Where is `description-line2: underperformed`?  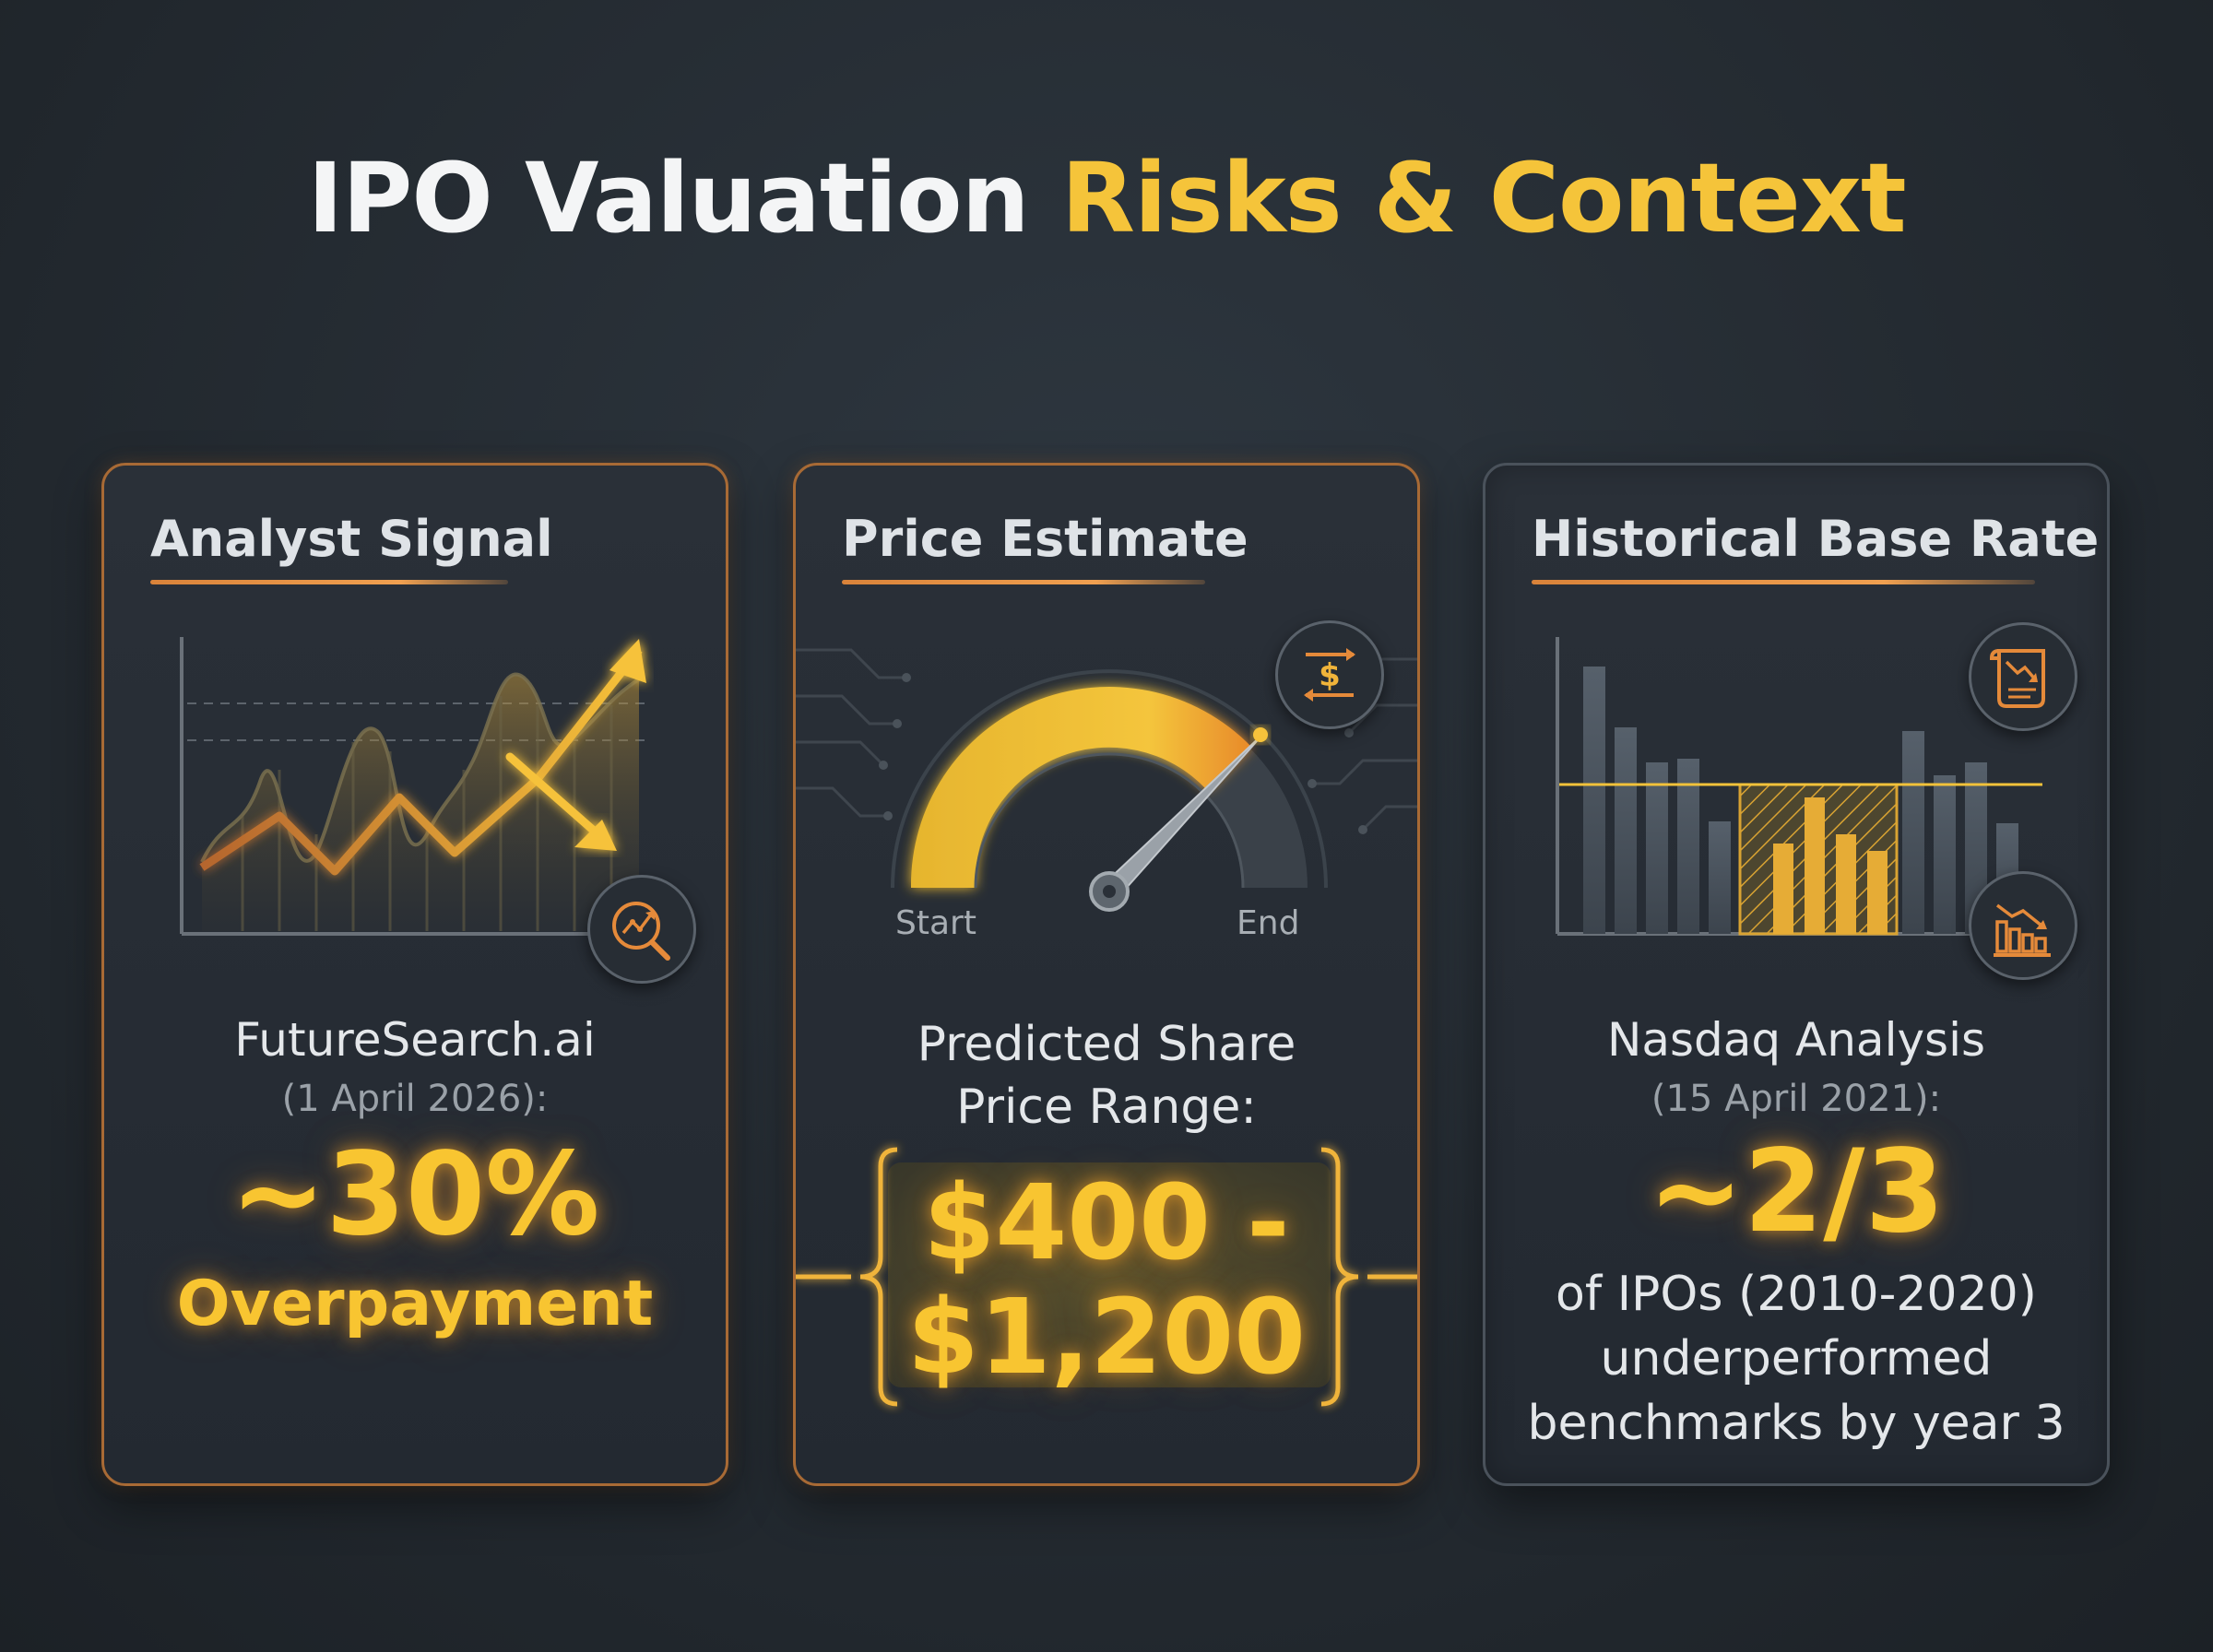 description-line2: underperformed is located at coordinates (1796, 1358).